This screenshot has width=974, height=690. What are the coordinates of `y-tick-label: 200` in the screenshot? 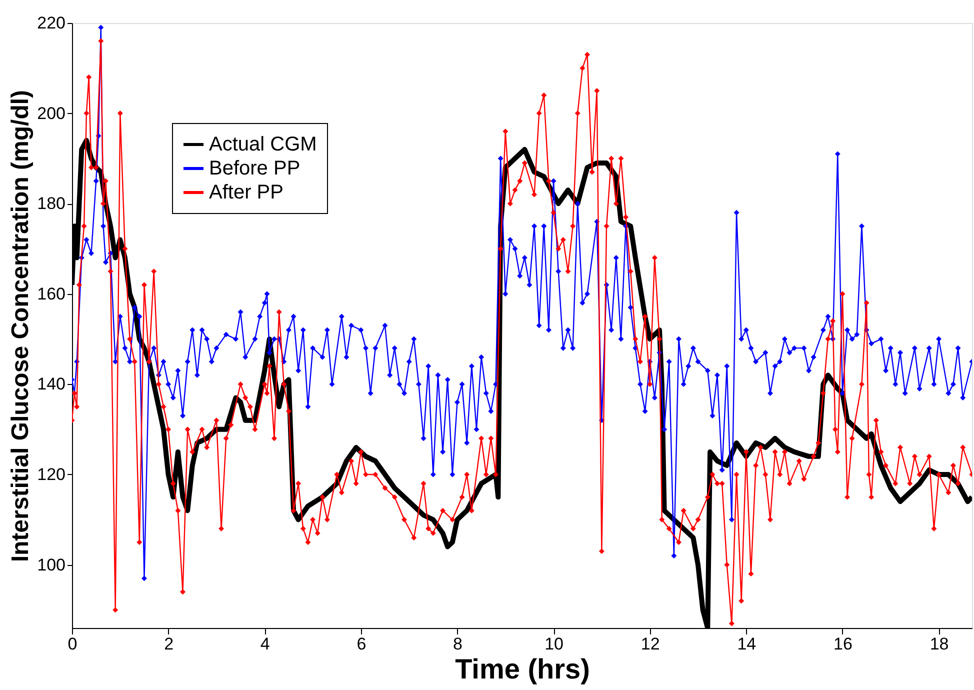 It's located at (51, 113).